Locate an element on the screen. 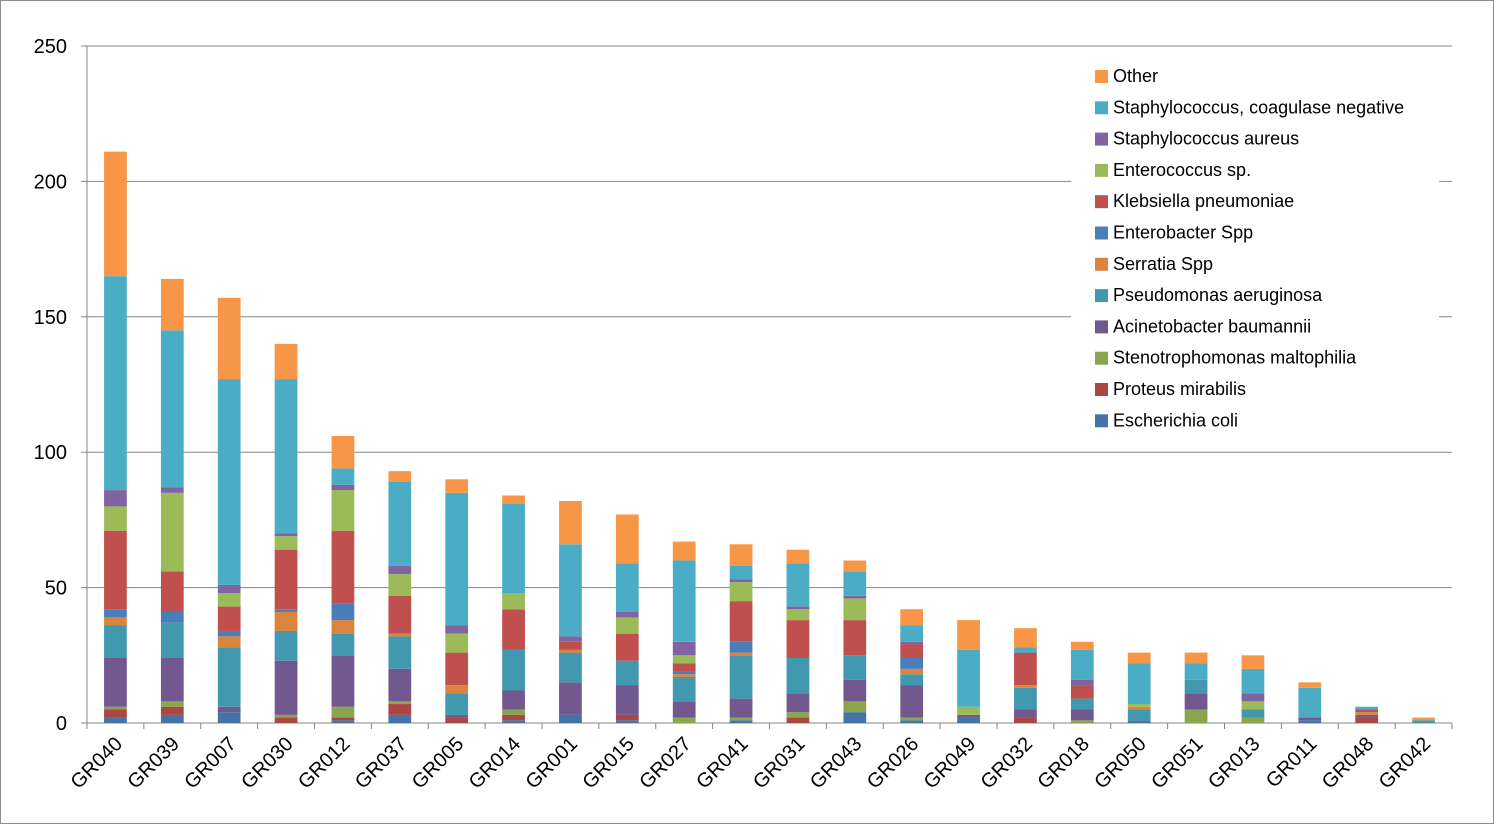 The height and width of the screenshot is (825, 1494). legend-label: Enterococcus sp. is located at coordinates (1182, 170).